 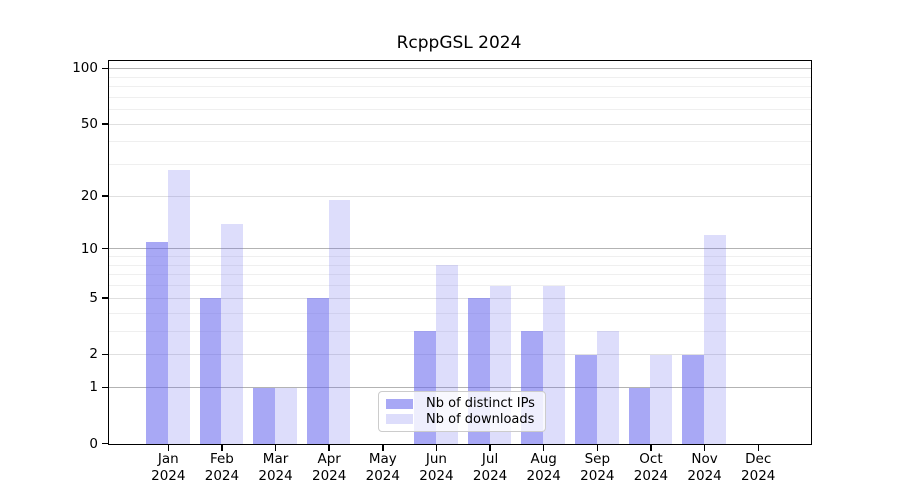 I want to click on y-tick-label-20: 20, so click(x=89, y=196).